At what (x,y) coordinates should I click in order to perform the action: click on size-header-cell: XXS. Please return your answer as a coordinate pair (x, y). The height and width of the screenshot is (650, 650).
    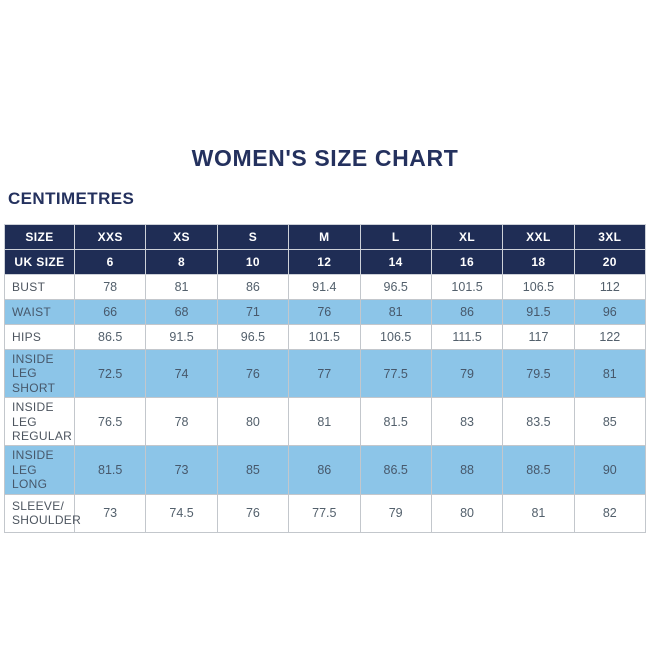
    Looking at the image, I should click on (110, 237).